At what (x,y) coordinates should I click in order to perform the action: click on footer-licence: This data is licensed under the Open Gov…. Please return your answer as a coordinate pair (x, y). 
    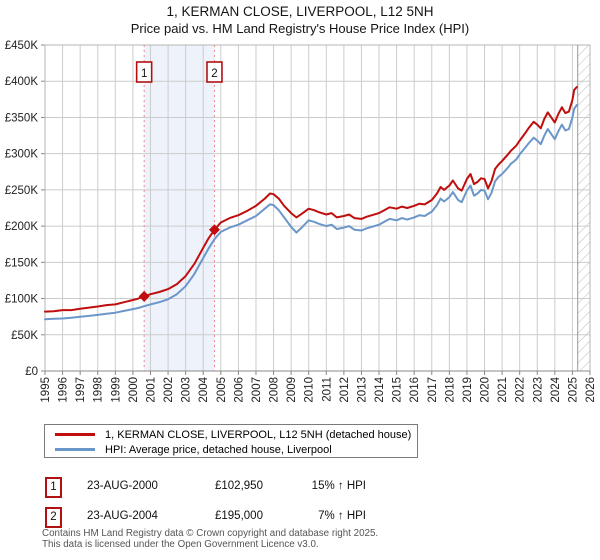
    Looking at the image, I should click on (180, 544).